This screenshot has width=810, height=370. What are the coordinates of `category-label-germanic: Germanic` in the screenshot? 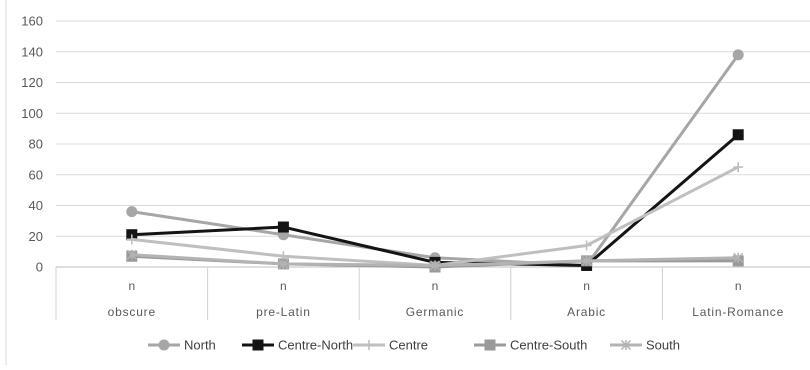 It's located at (435, 312).